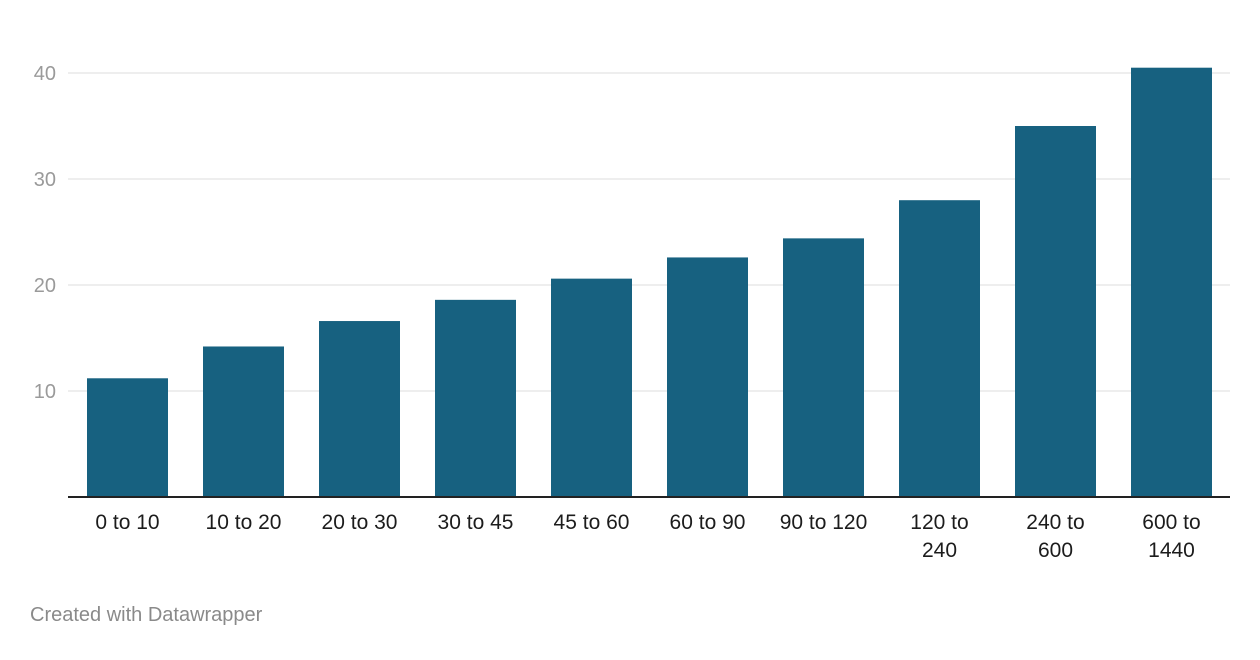 This screenshot has width=1260, height=660. Describe the element at coordinates (45, 180) in the screenshot. I see `y-tick-label-30: 30` at that location.